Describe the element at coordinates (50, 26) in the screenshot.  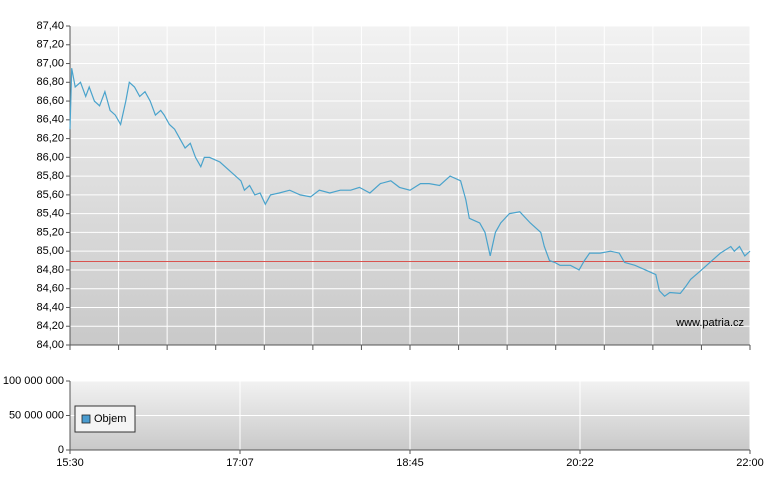
I see `y-tick-label: 87,40` at that location.